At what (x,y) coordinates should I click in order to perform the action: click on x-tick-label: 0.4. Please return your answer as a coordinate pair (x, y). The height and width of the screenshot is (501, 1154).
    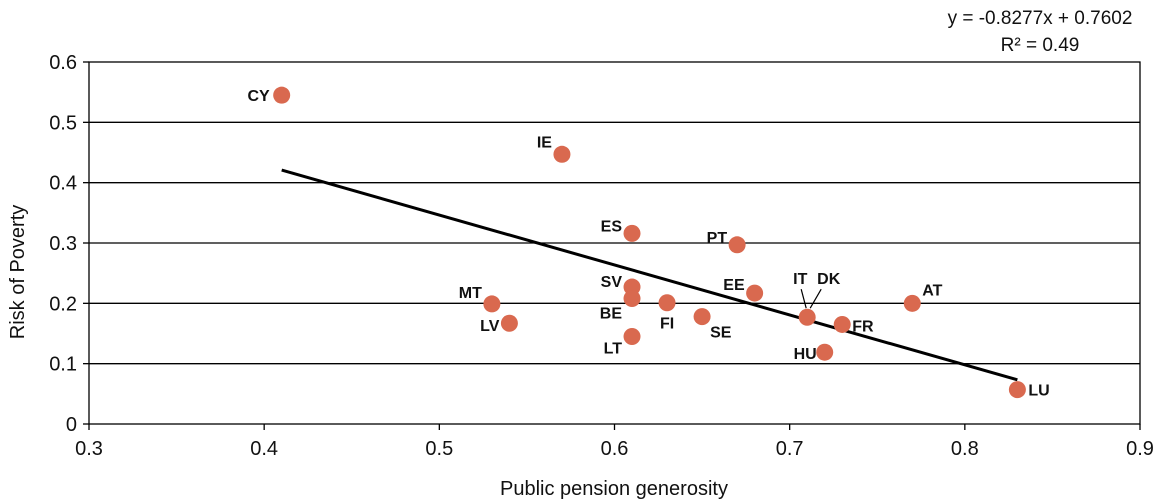
    Looking at the image, I should click on (264, 449).